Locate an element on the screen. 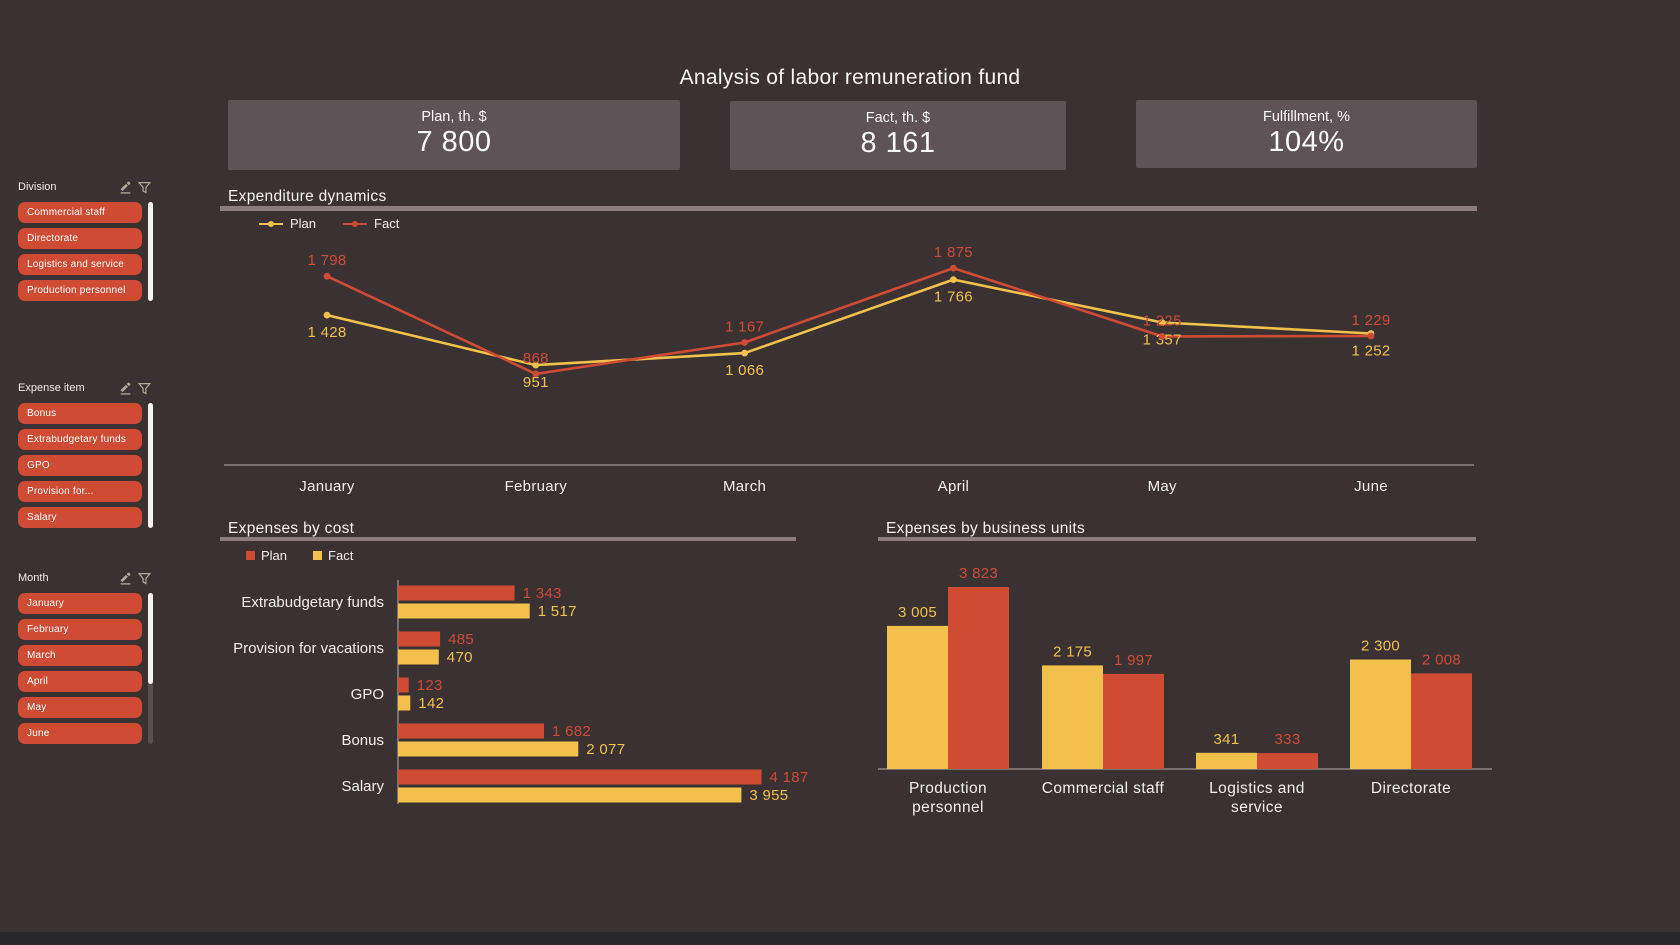  slicer-item-gpo: GPO is located at coordinates (80, 465).